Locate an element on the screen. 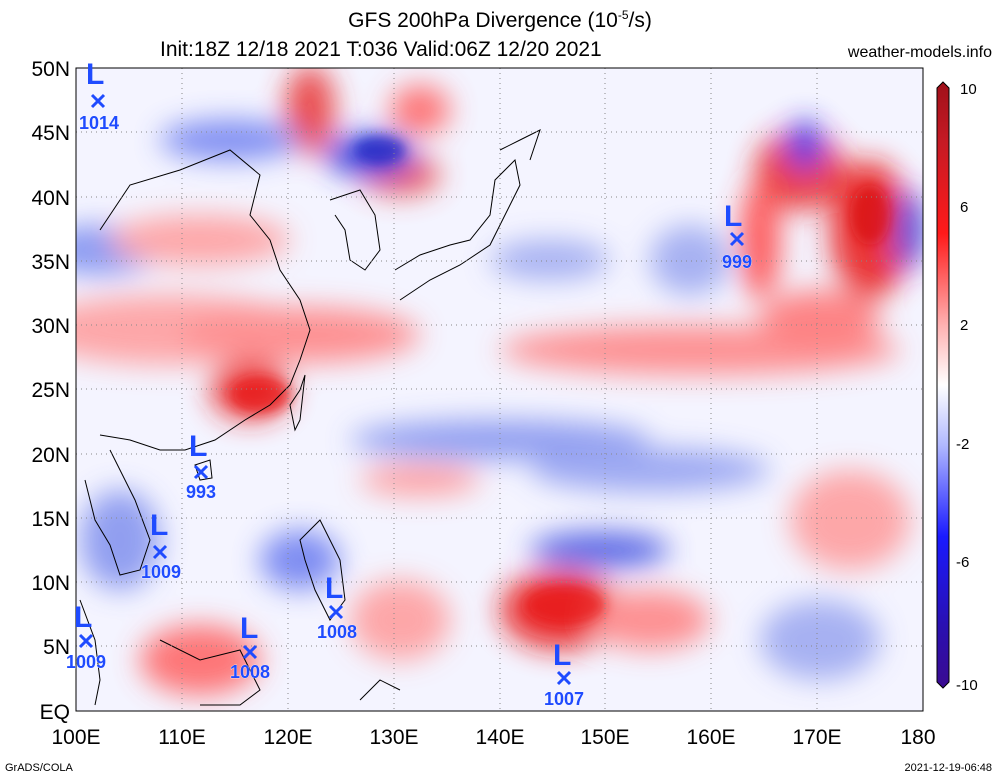 The width and height of the screenshot is (1000, 779). colorbar-label: 10 is located at coordinates (968, 89).